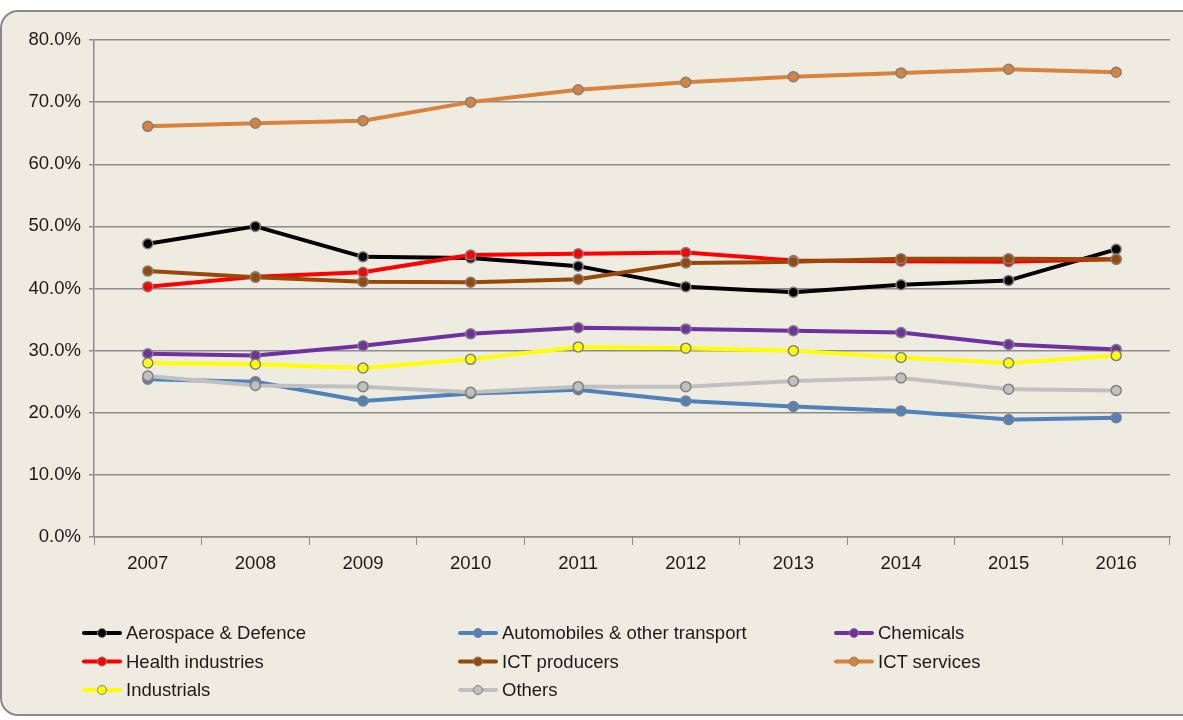 The height and width of the screenshot is (720, 1183). I want to click on y-tick-label: 70.0%, so click(54, 101).